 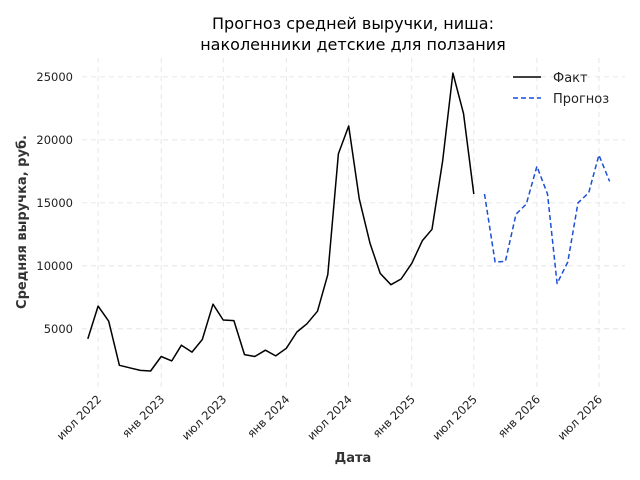 What do you see at coordinates (54, 140) in the screenshot?
I see `y-tick-label: 20000` at bounding box center [54, 140].